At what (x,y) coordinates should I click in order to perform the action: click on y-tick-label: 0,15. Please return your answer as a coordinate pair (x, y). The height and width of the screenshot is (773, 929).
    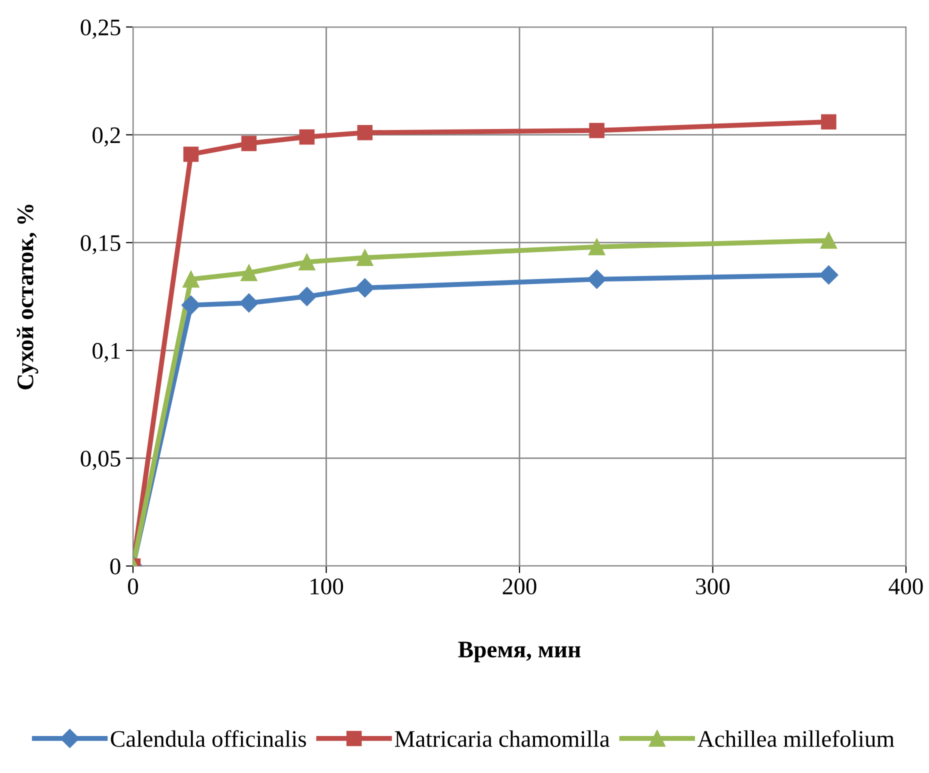
    Looking at the image, I should click on (100, 244).